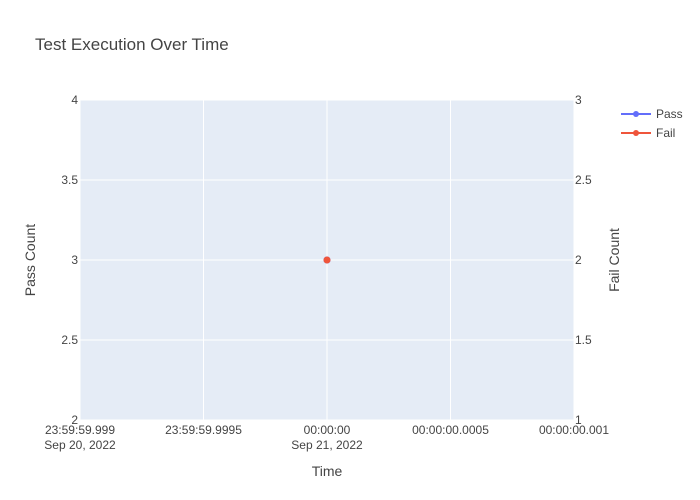 Image resolution: width=700 pixels, height=500 pixels. I want to click on y2-tick-label: 2, so click(578, 260).